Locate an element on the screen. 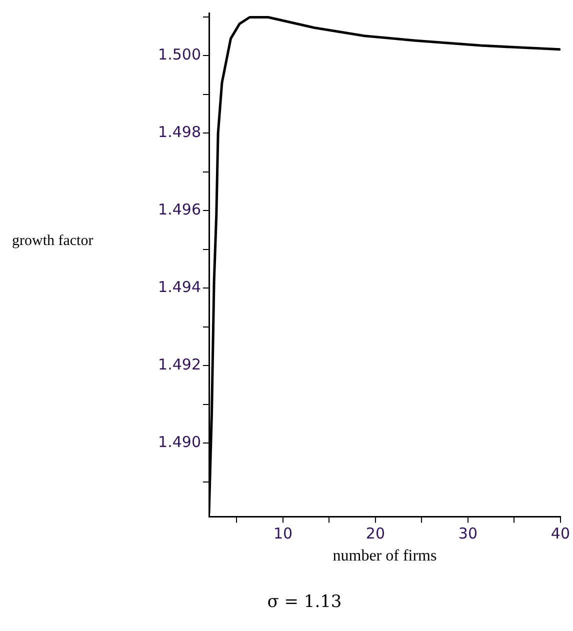 The width and height of the screenshot is (573, 631). x-axis-title: number of firms is located at coordinates (384, 556).